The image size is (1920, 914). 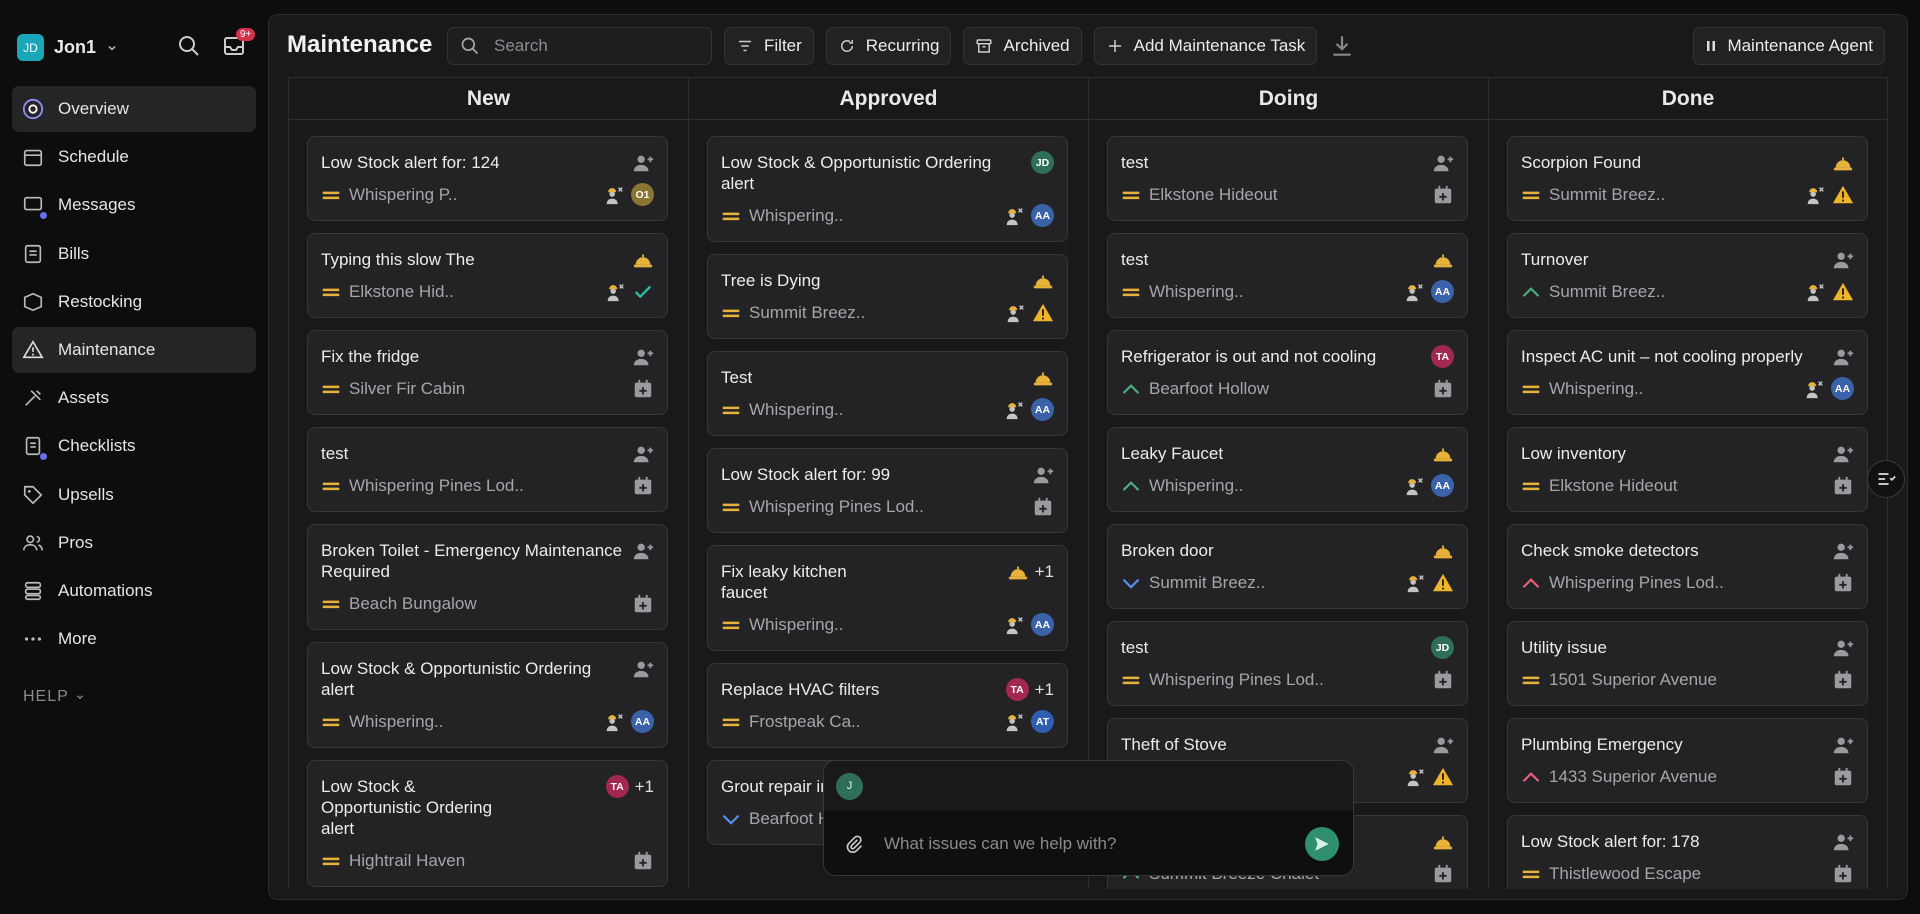 I want to click on task-card: Utility issue 1501 Superior Avenue, so click(x=1687, y=663).